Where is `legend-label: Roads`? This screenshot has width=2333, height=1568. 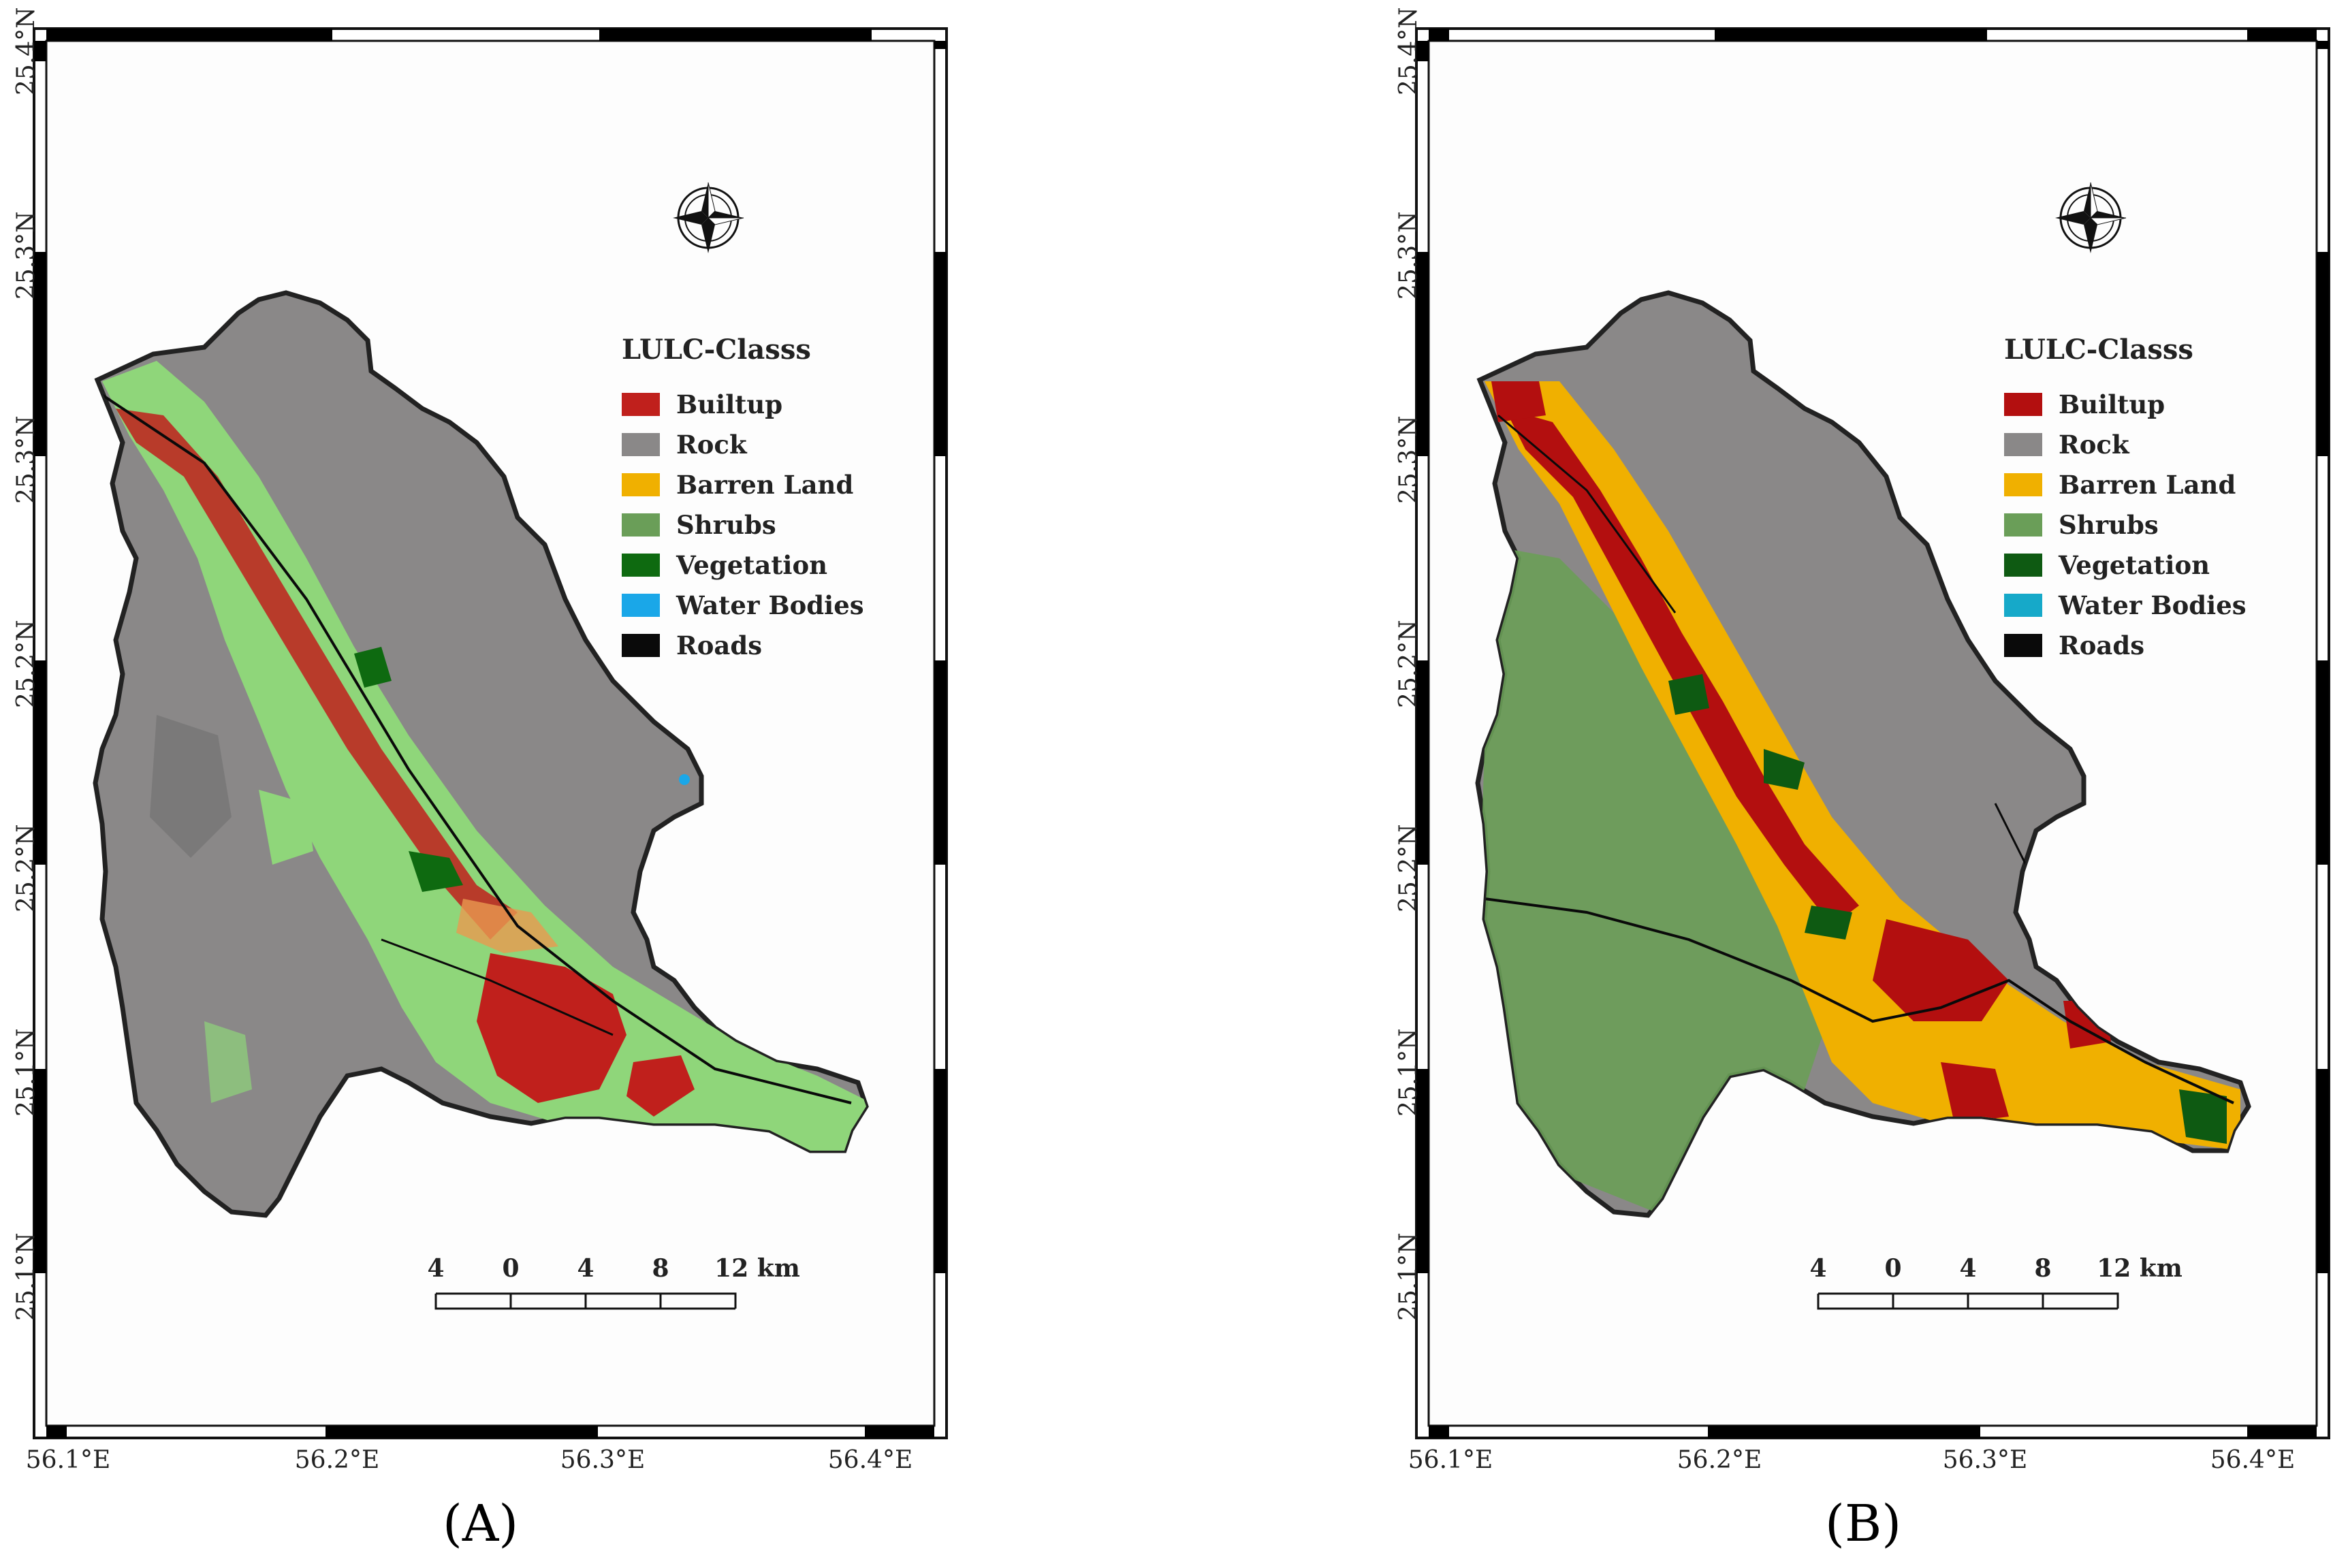 legend-label: Roads is located at coordinates (719, 645).